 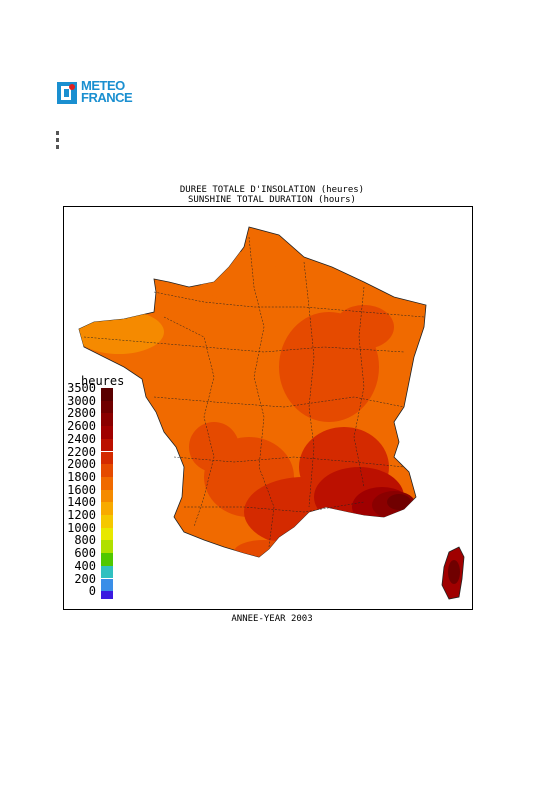 I want to click on logo-line2: FRANCE, so click(x=107, y=97).